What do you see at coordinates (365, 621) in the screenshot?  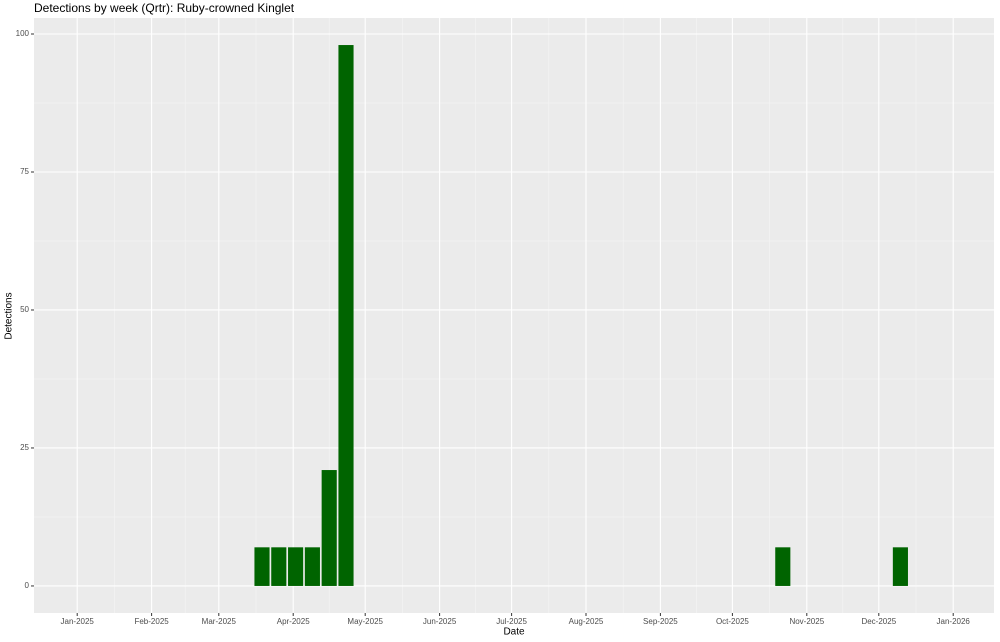 I see `x-tick-label: May-2025` at bounding box center [365, 621].